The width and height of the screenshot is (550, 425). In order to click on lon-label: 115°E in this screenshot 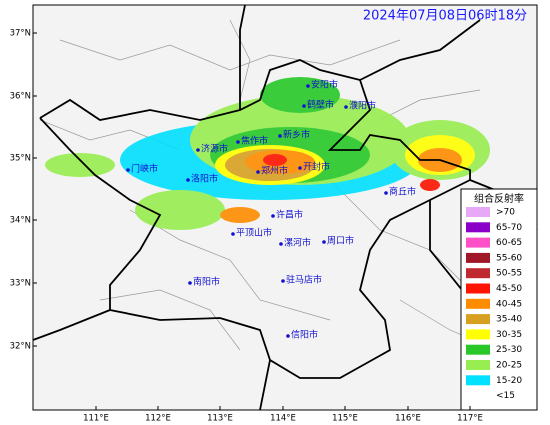, I will do `click(345, 419)`.